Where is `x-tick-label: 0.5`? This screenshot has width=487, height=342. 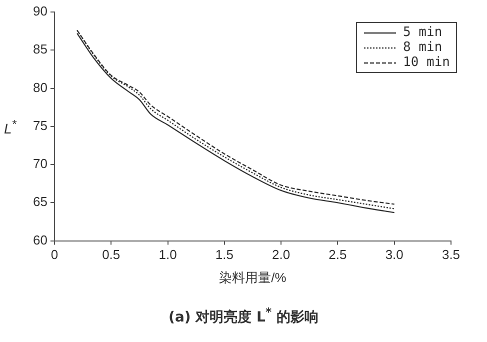 x-tick-label: 0.5 is located at coordinates (111, 254).